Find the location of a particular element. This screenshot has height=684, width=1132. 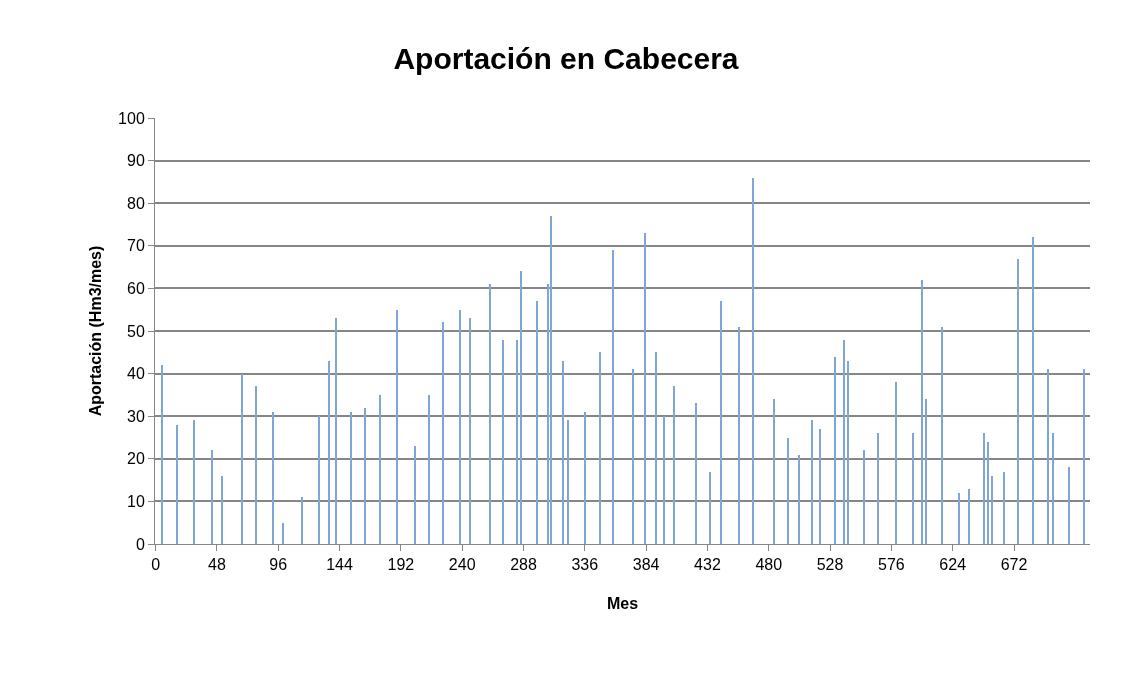

y-tick-label: 0 is located at coordinates (140, 544).